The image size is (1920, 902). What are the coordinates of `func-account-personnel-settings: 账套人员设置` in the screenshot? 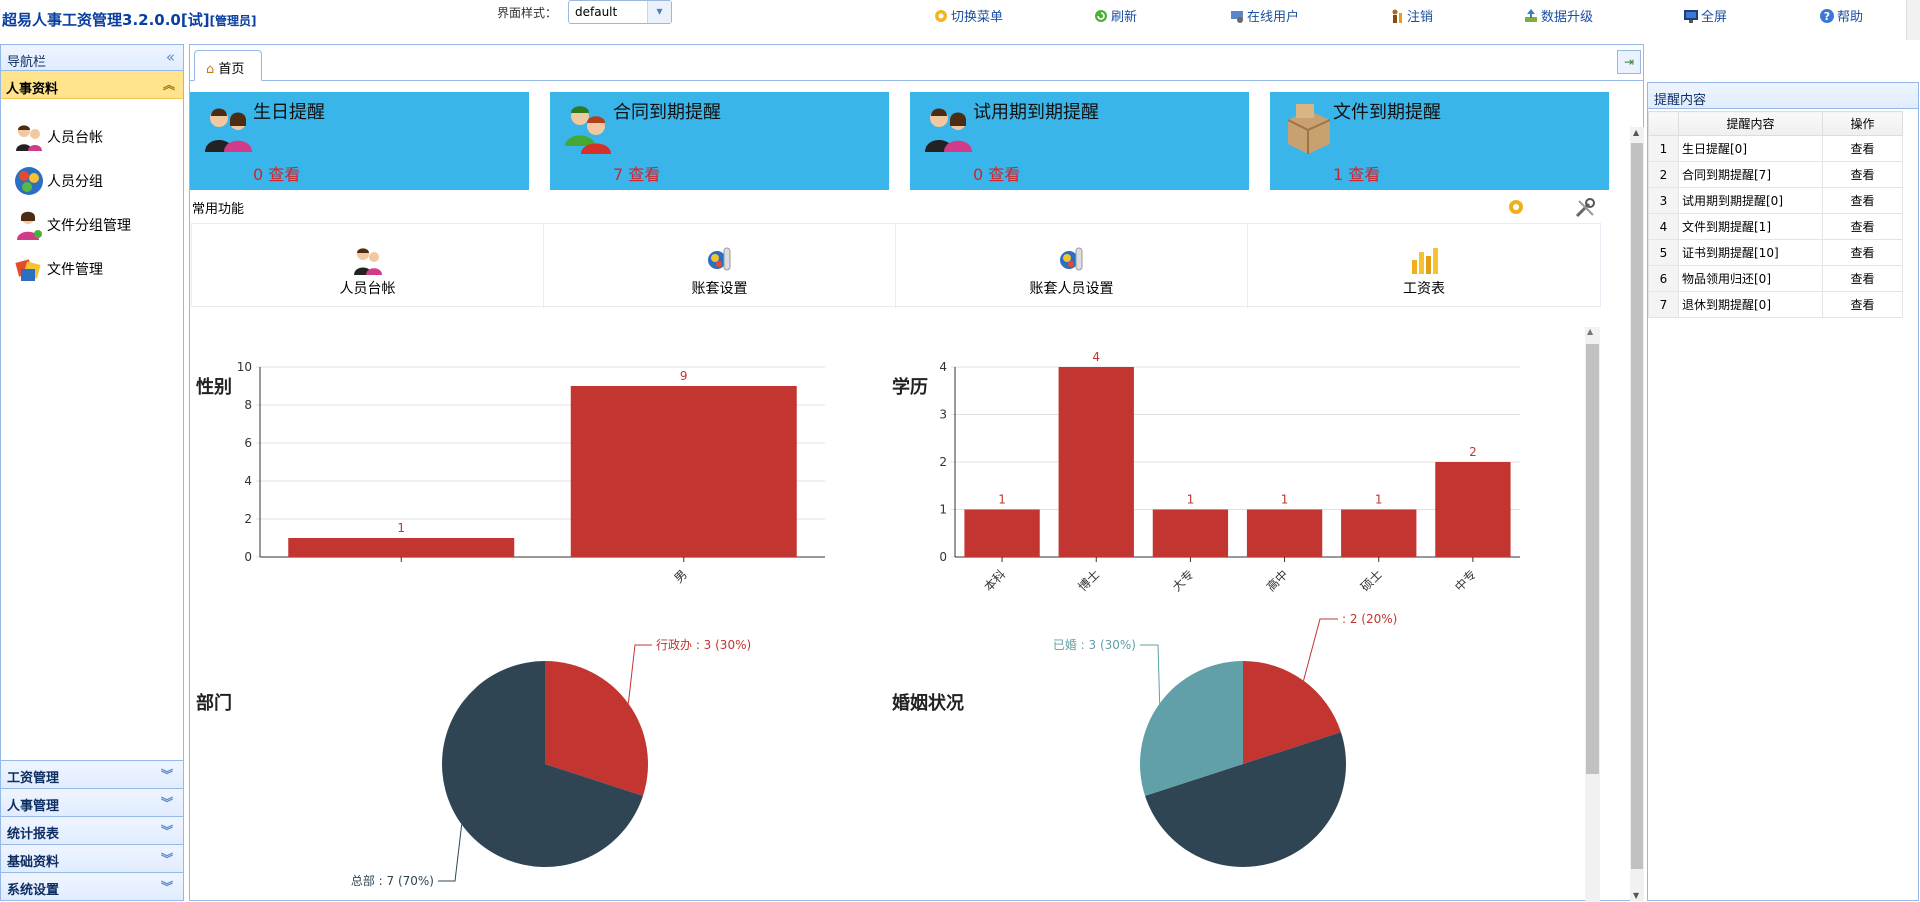 It's located at (1072, 266).